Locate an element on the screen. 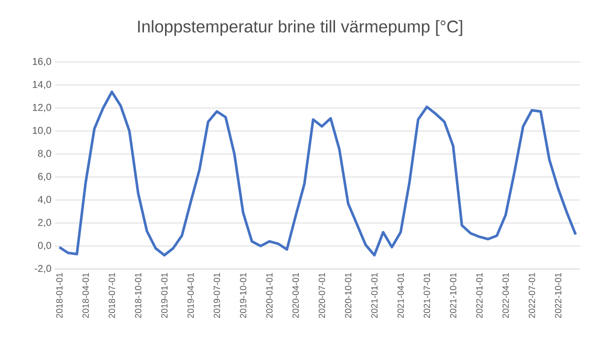 The height and width of the screenshot is (342, 600). x-tick-label: 2022-01-01 is located at coordinates (479, 295).